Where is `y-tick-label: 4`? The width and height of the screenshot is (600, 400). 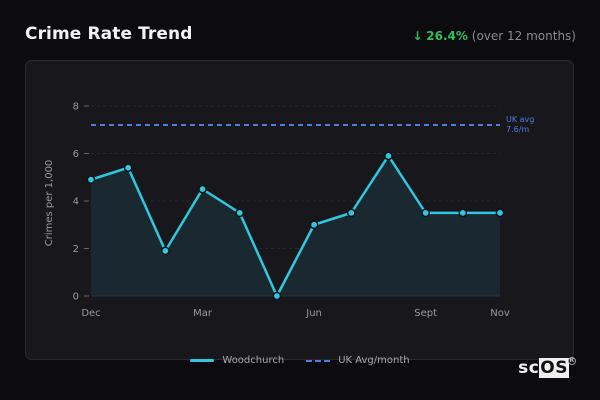
y-tick-label: 4 is located at coordinates (76, 202).